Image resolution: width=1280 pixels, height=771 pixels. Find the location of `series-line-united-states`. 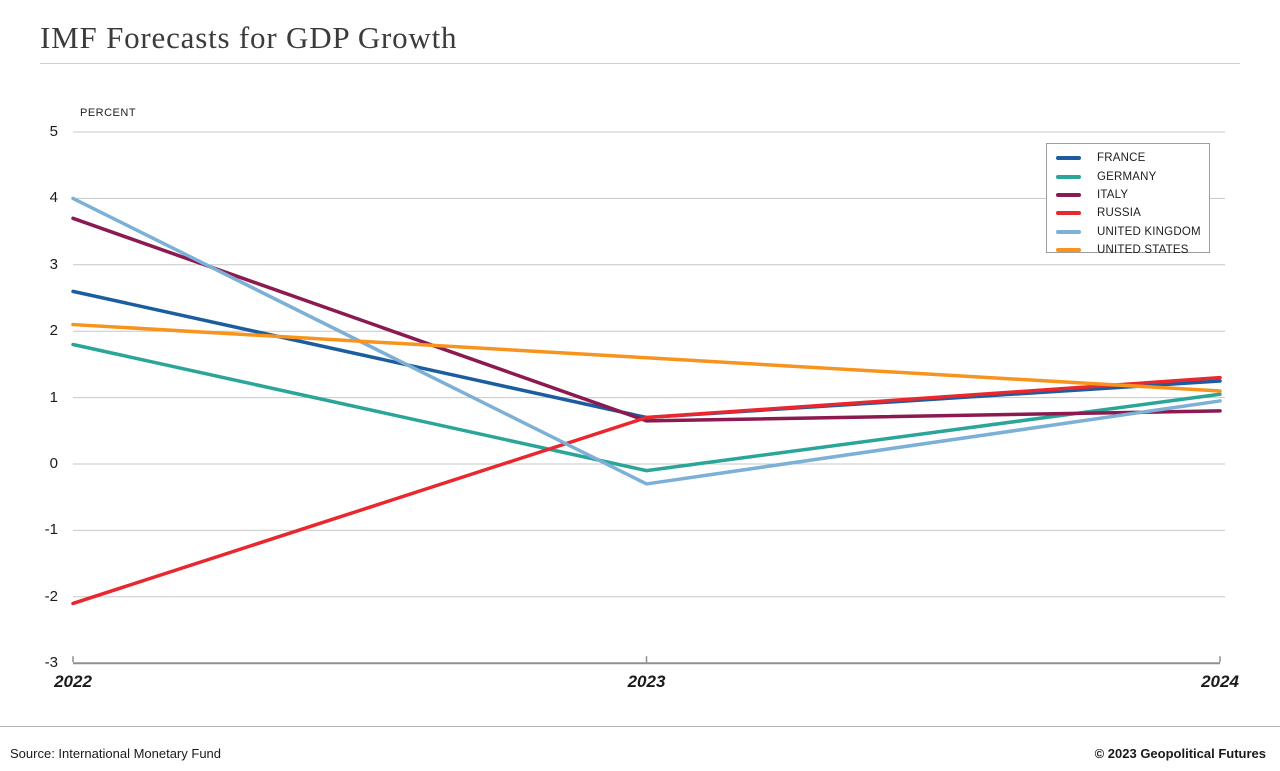

series-line-united-states is located at coordinates (646, 357).